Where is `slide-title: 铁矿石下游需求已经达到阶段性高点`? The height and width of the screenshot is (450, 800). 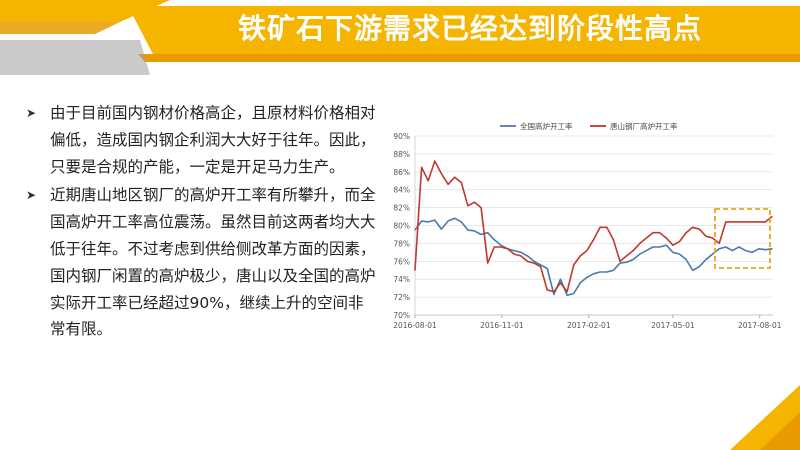 slide-title: 铁矿石下游需求已经达到阶段性高点 is located at coordinates (469, 28).